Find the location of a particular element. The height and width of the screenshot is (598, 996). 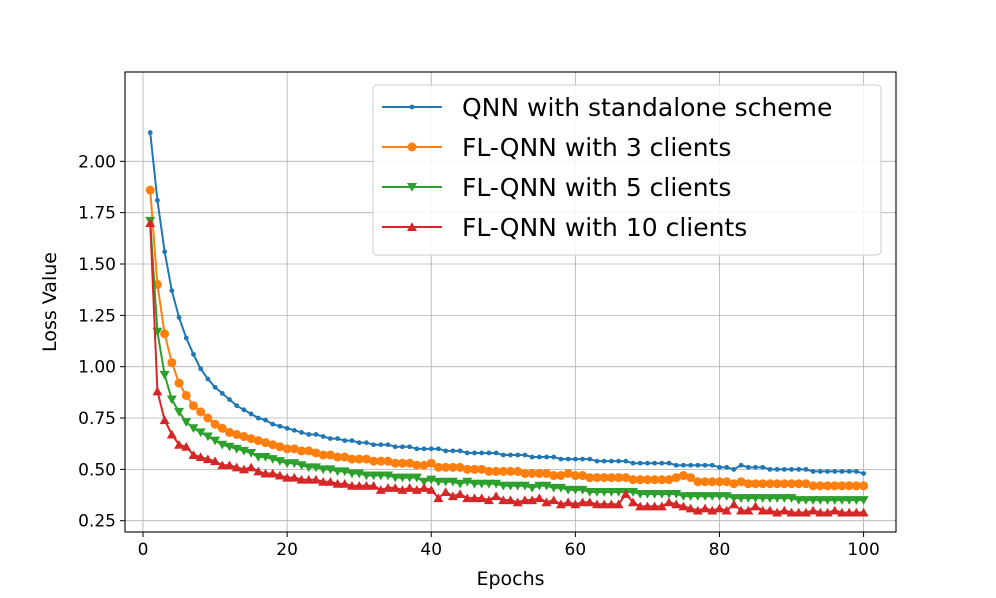

x-tick-label: 0 is located at coordinates (143, 550).